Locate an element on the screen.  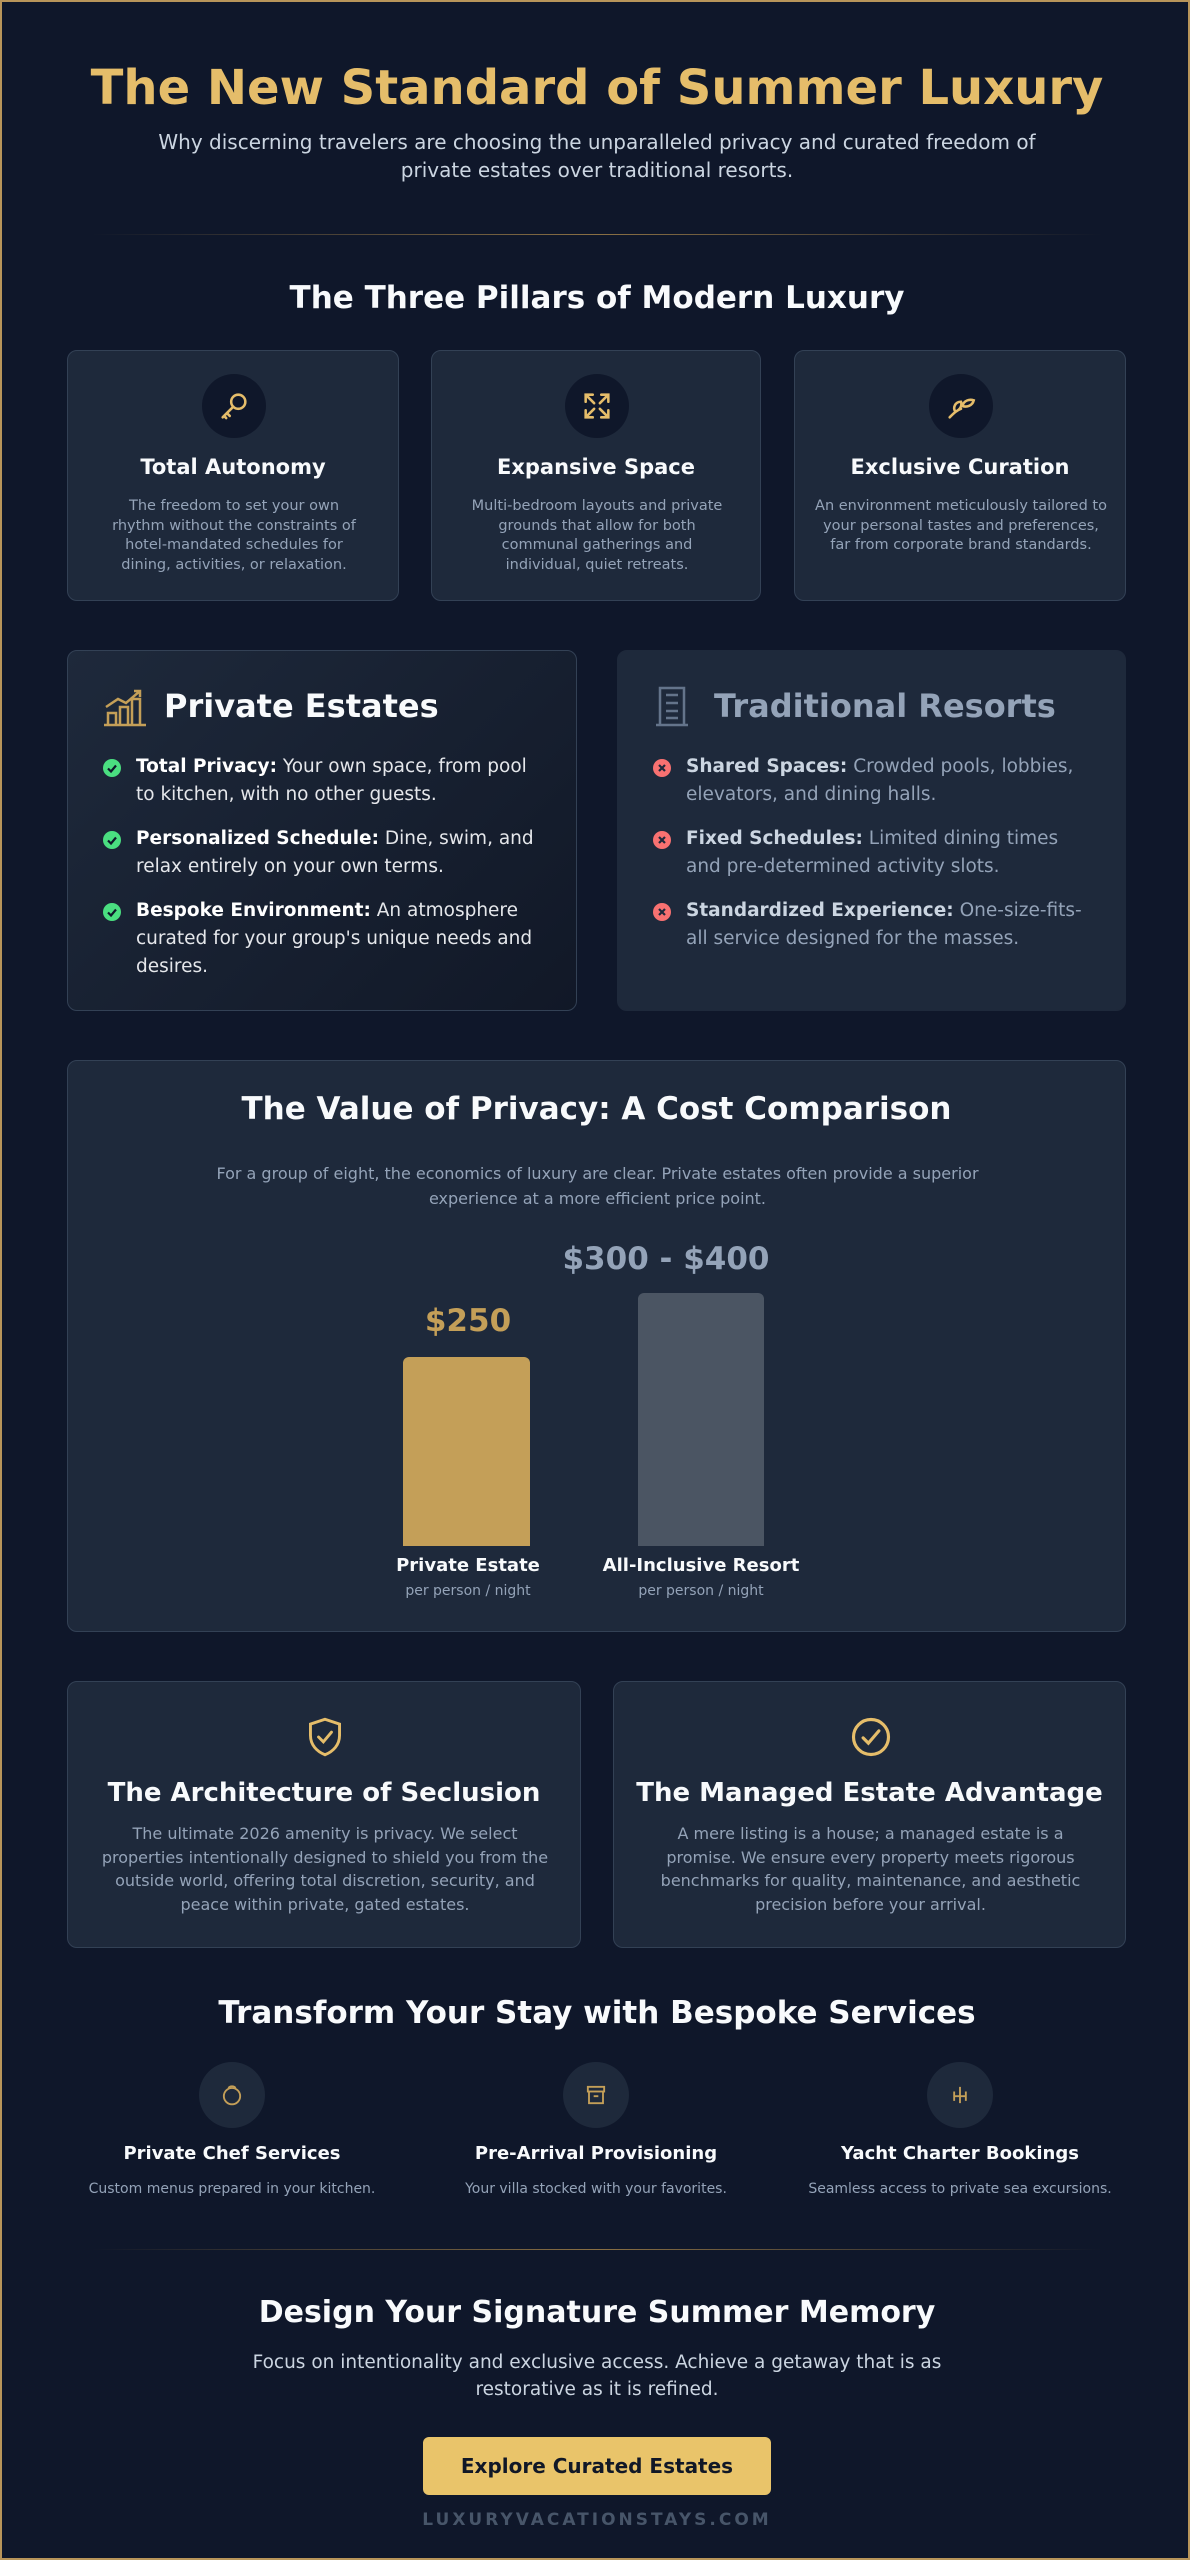
card-title: Exclusive Curation is located at coordinates (960, 467).